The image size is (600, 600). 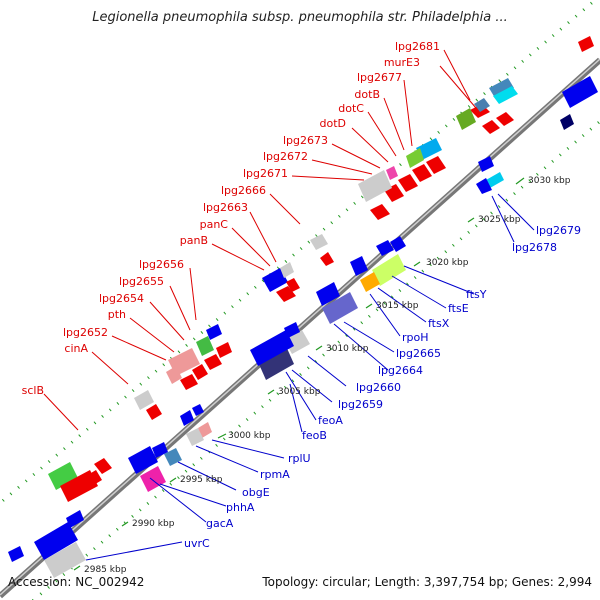 What do you see at coordinates (275, 474) in the screenshot?
I see `gene-label-rpmA: rpmA` at bounding box center [275, 474].